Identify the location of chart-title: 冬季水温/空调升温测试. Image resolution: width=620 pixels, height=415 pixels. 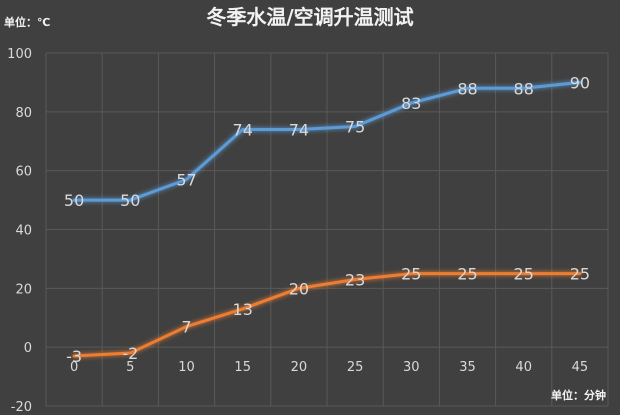
(309, 17).